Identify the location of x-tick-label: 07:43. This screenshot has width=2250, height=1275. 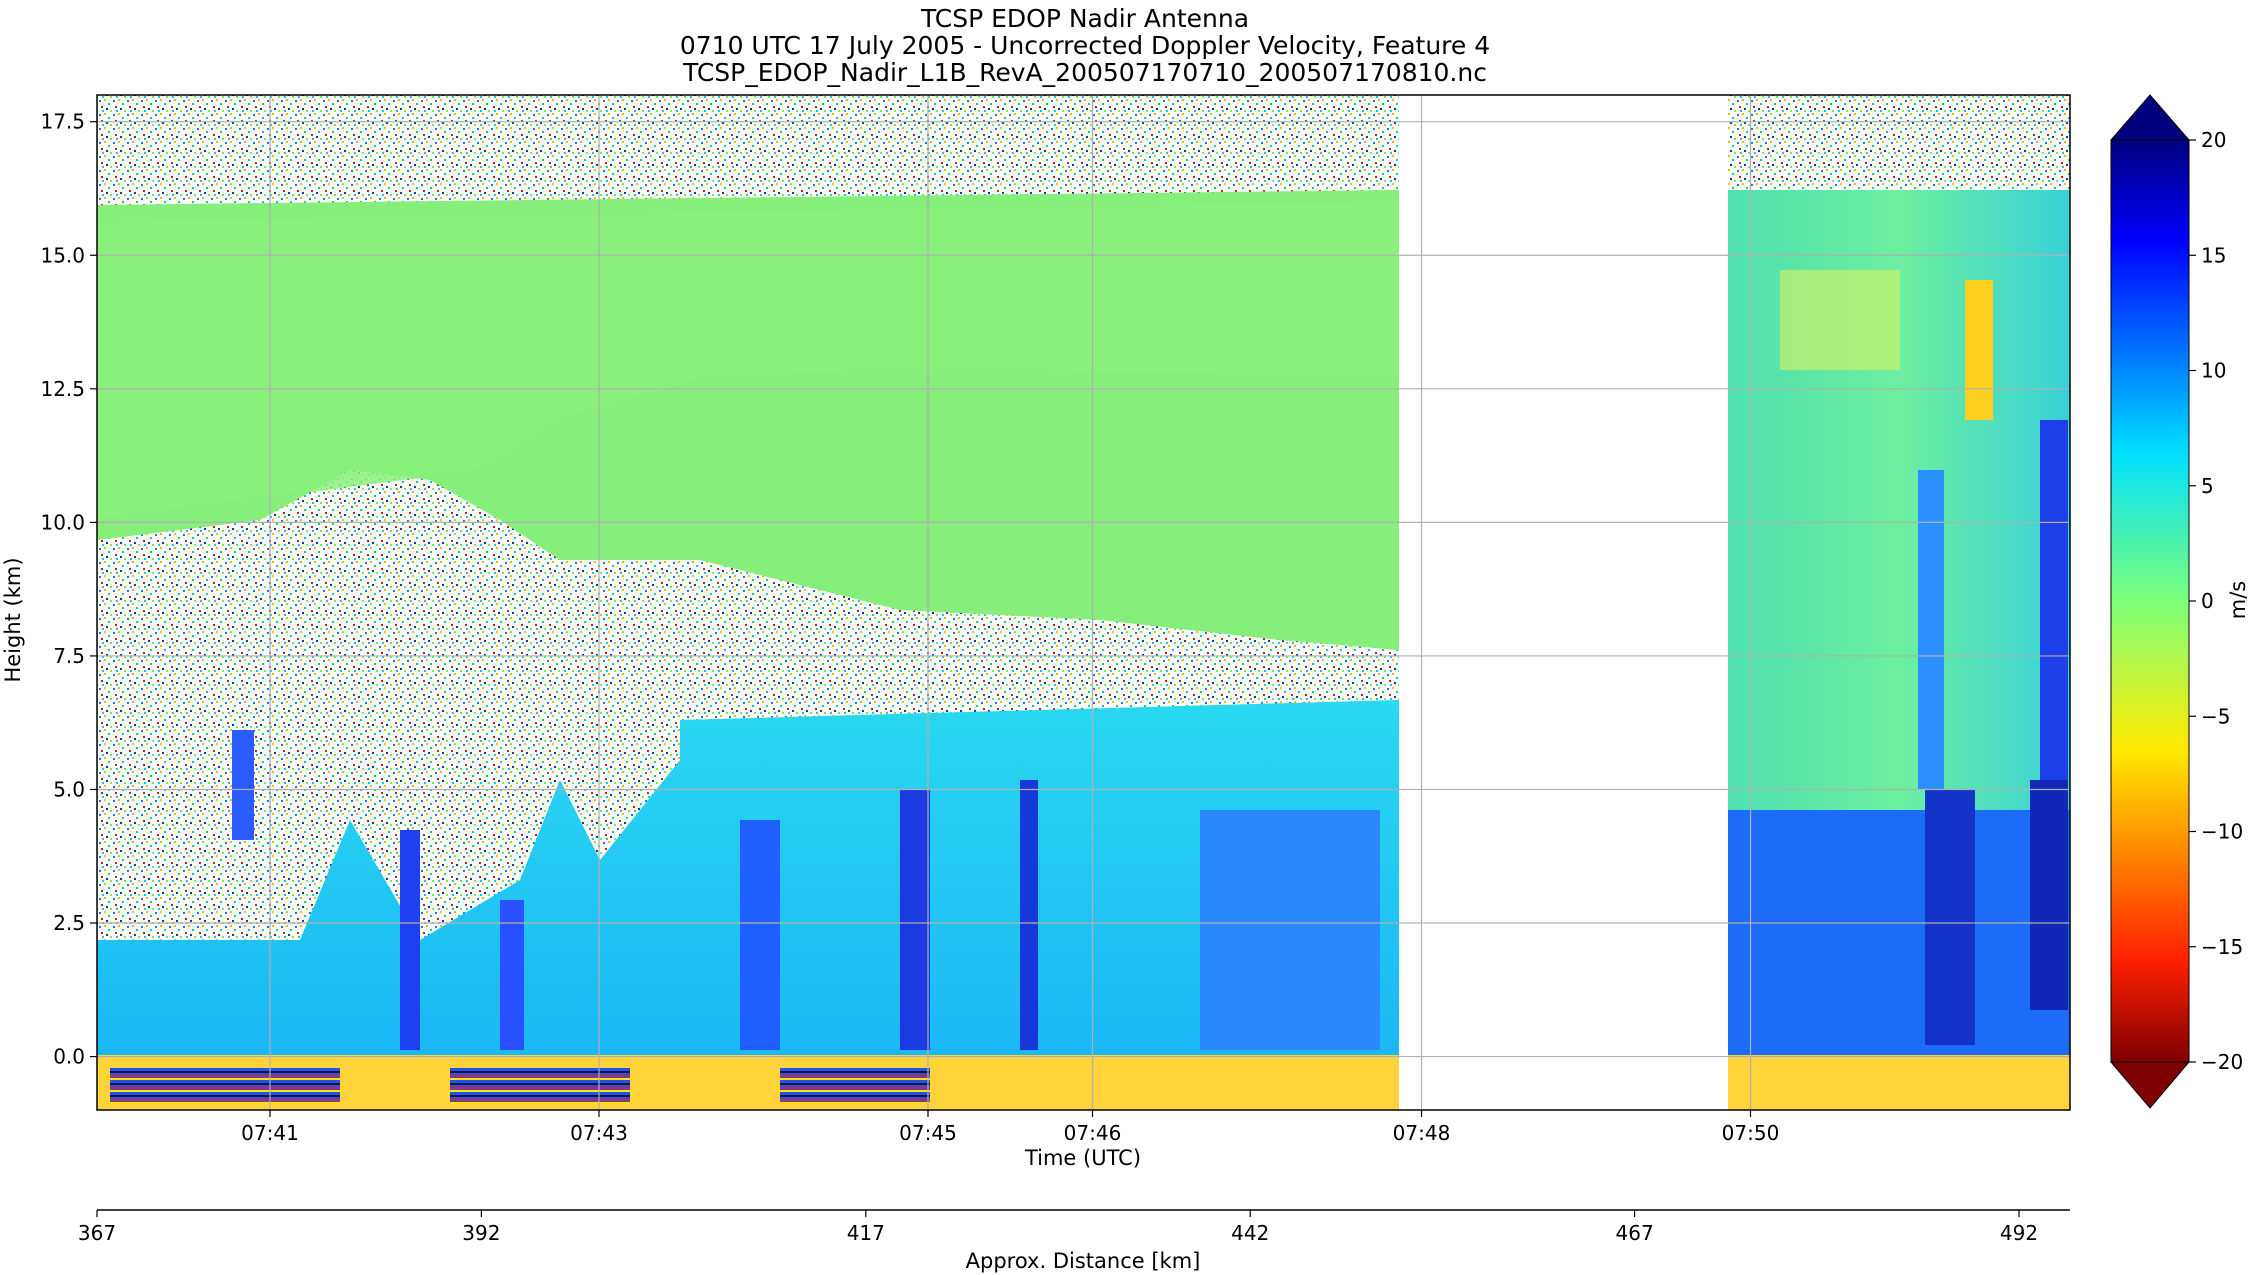
(599, 1133).